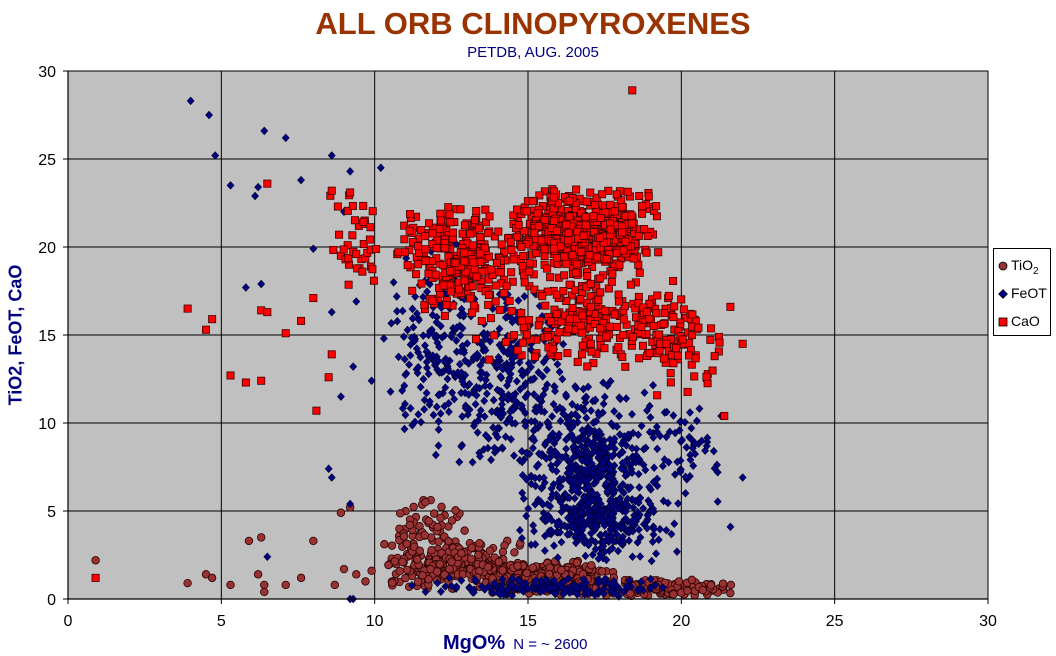 Image resolution: width=1056 pixels, height=656 pixels. Describe the element at coordinates (1003, 266) in the screenshot. I see `circle-marker-icon` at that location.